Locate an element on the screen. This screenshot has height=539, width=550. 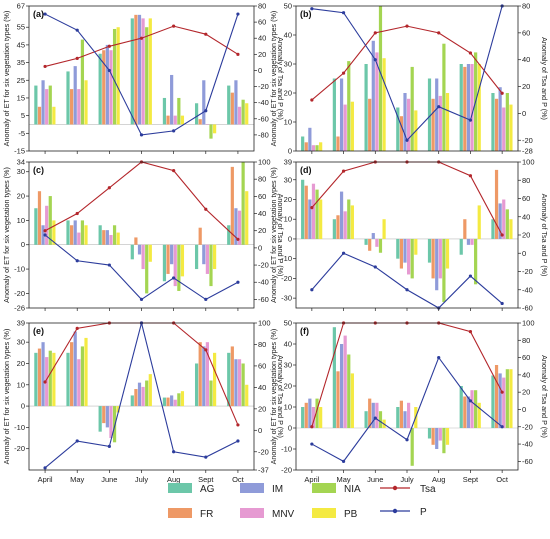
y-tick-label: 10 is located at coordinates (288, 219).